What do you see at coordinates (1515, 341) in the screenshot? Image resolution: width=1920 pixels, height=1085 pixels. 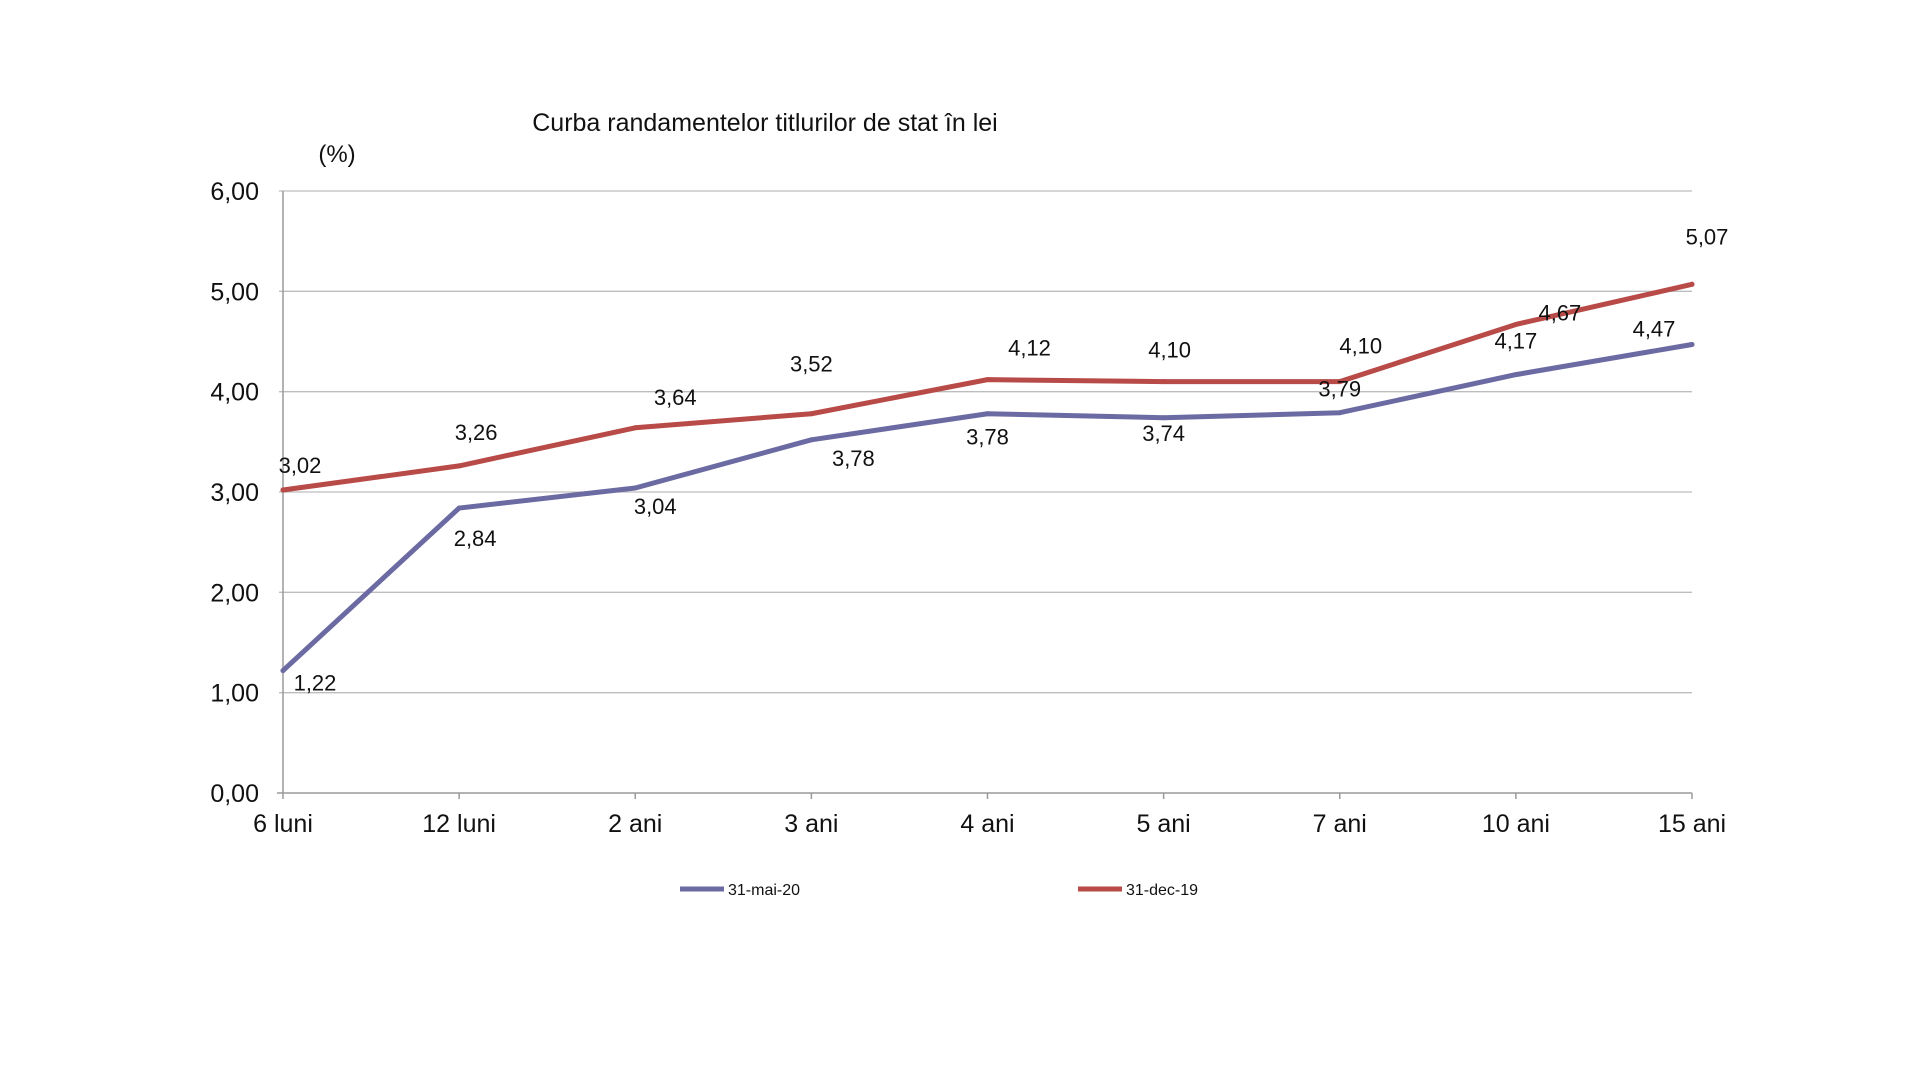 I see `data-label: 4,17` at bounding box center [1515, 341].